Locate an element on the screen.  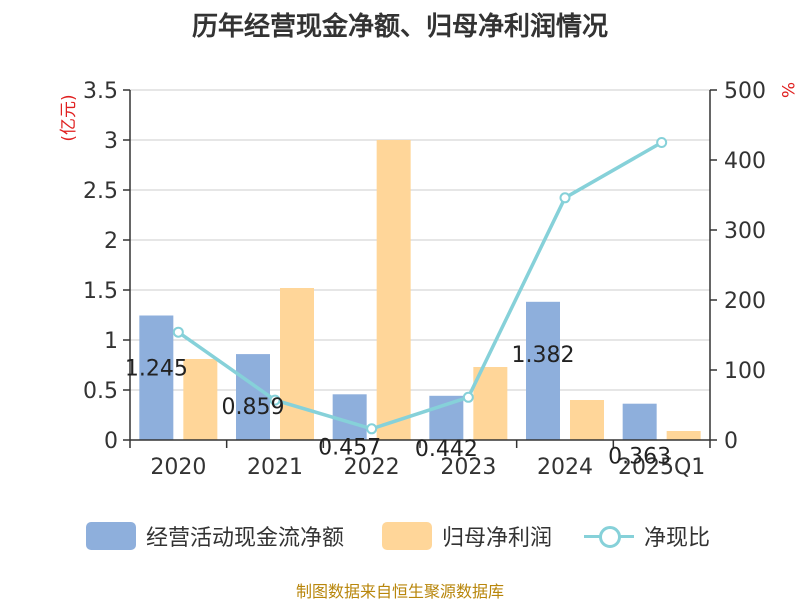
y-axis-left-label: (亿元) is located at coordinates (69, 117).